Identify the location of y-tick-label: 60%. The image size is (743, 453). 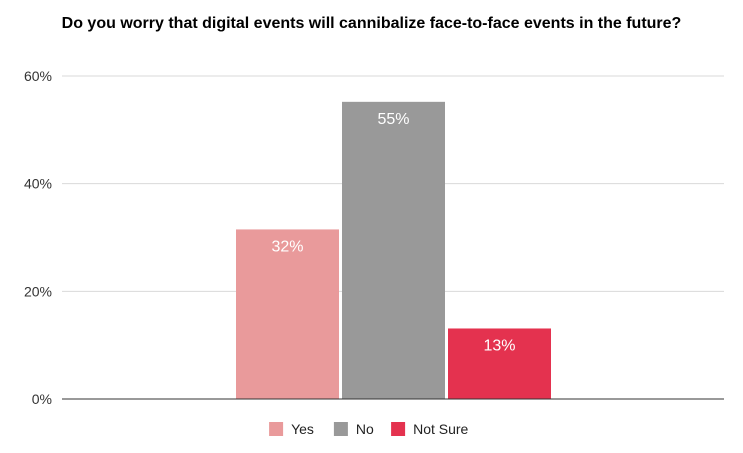
(38, 76).